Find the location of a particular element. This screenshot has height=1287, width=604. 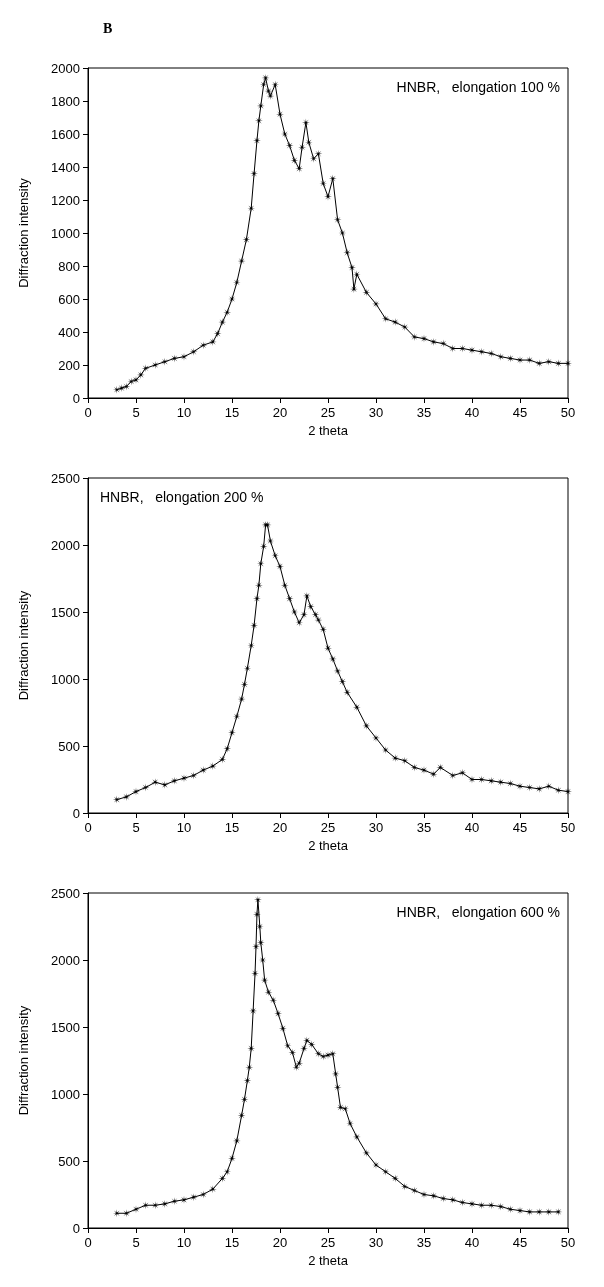

y-tick-label: 400 is located at coordinates (69, 332).